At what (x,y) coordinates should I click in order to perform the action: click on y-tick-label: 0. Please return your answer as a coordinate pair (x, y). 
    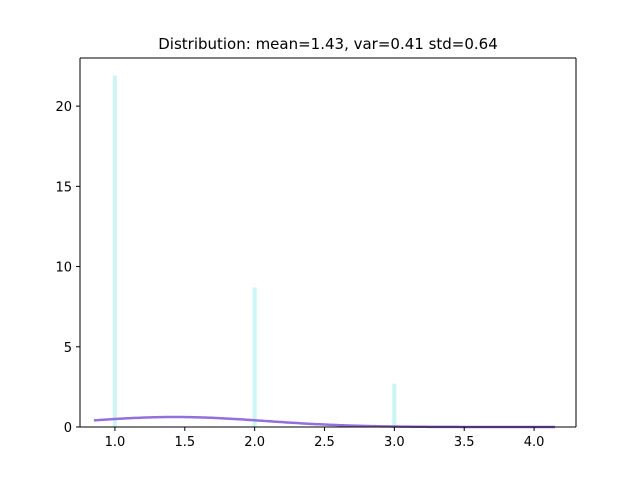
    Looking at the image, I should click on (68, 428).